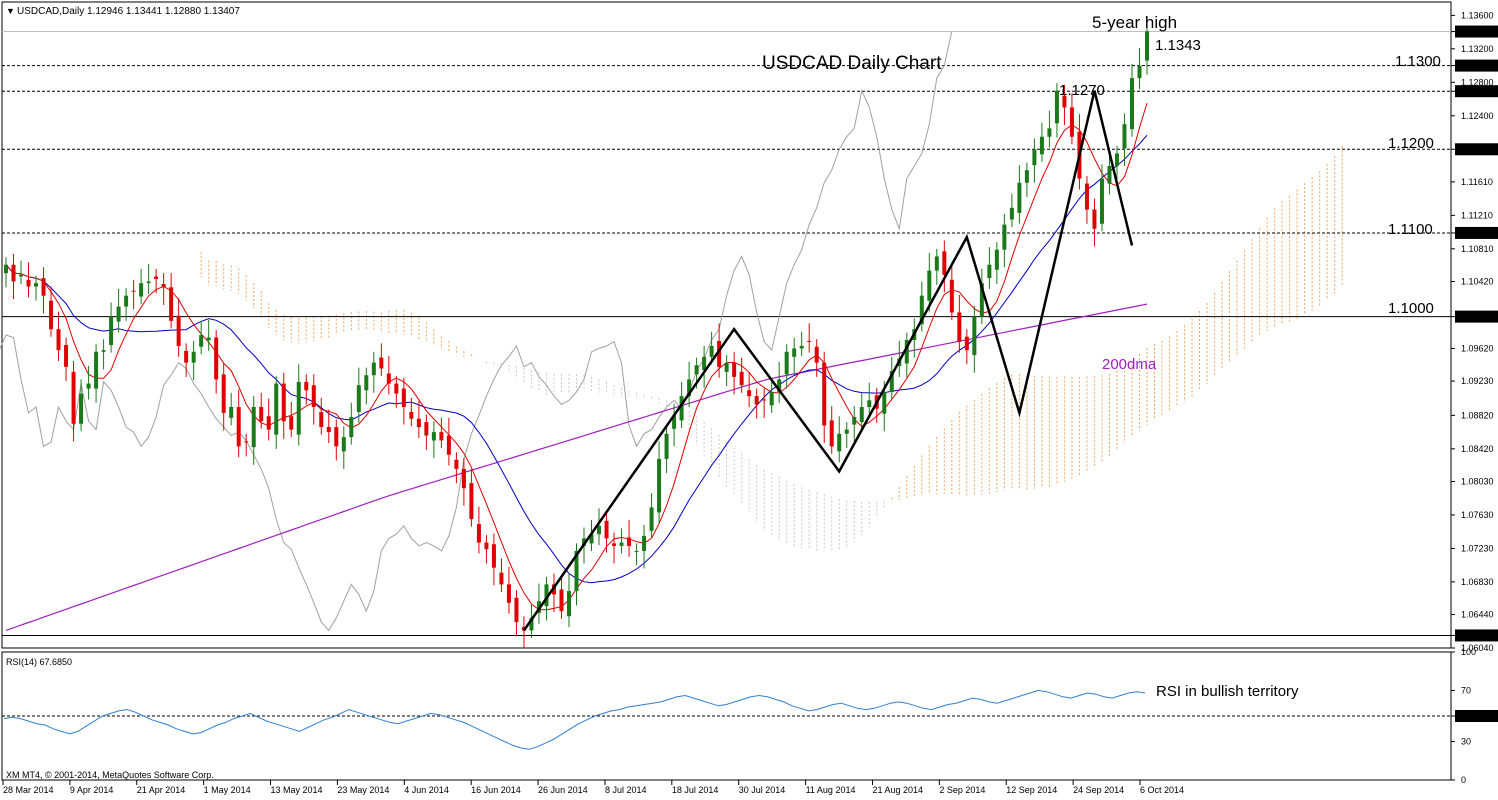 This screenshot has width=1498, height=800. What do you see at coordinates (852, 63) in the screenshot?
I see `chart-title: USDCAD Daily Chart` at bounding box center [852, 63].